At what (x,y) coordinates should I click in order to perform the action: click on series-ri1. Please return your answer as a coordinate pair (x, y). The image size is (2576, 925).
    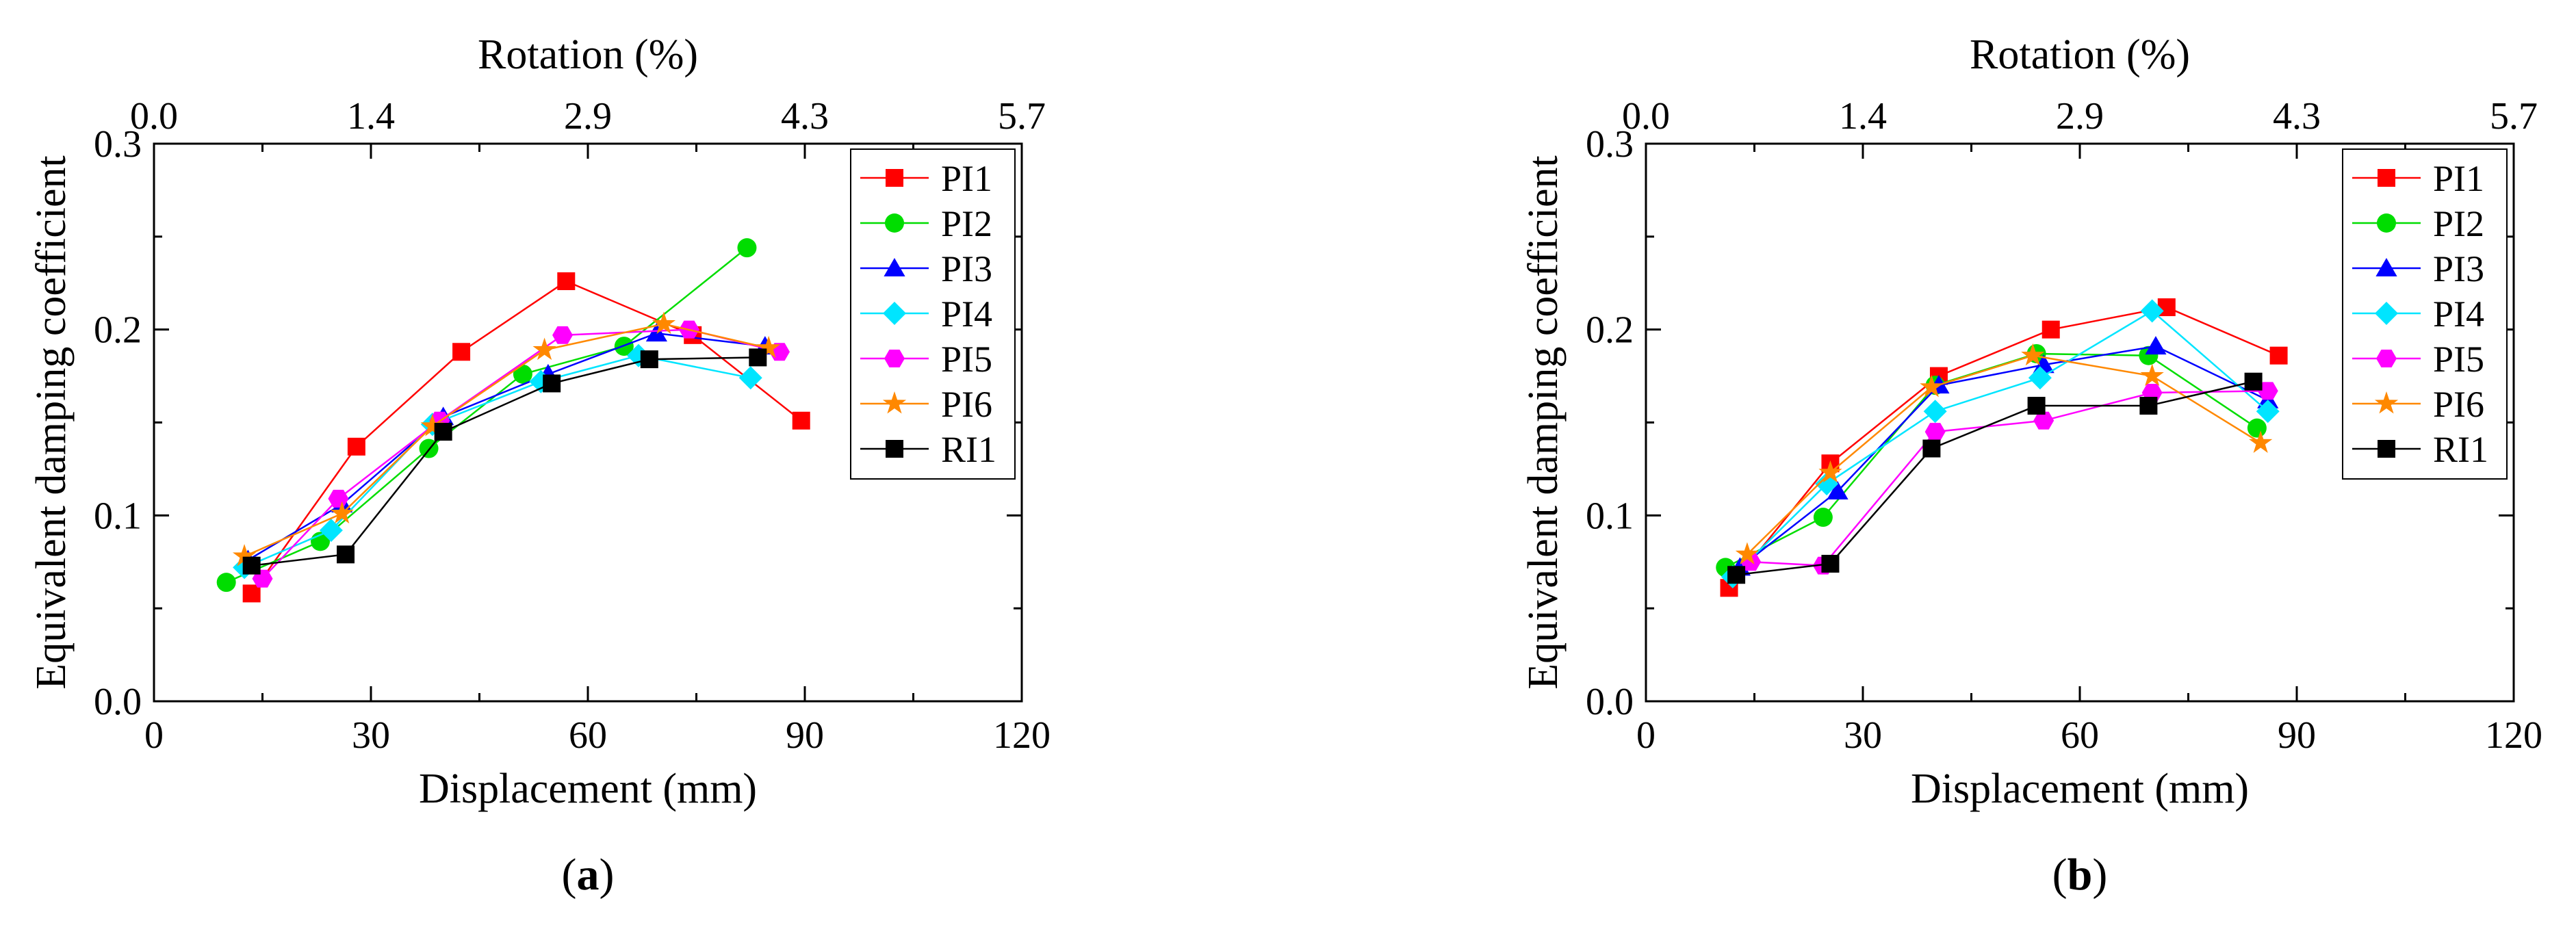
    Looking at the image, I should click on (1995, 478).